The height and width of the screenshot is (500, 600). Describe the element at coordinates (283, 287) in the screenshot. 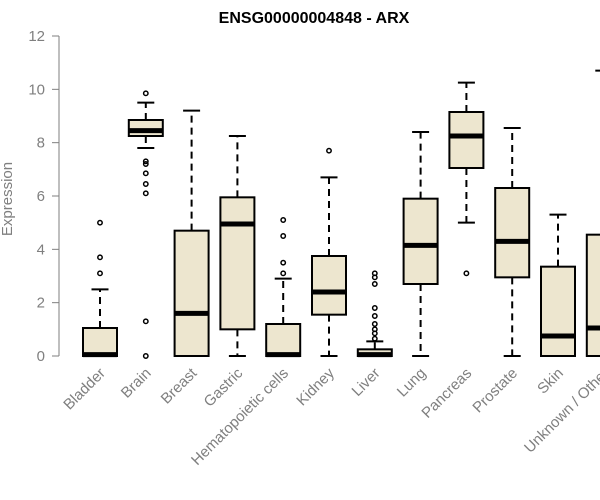

I see `box-hematopoietic-cells` at that location.